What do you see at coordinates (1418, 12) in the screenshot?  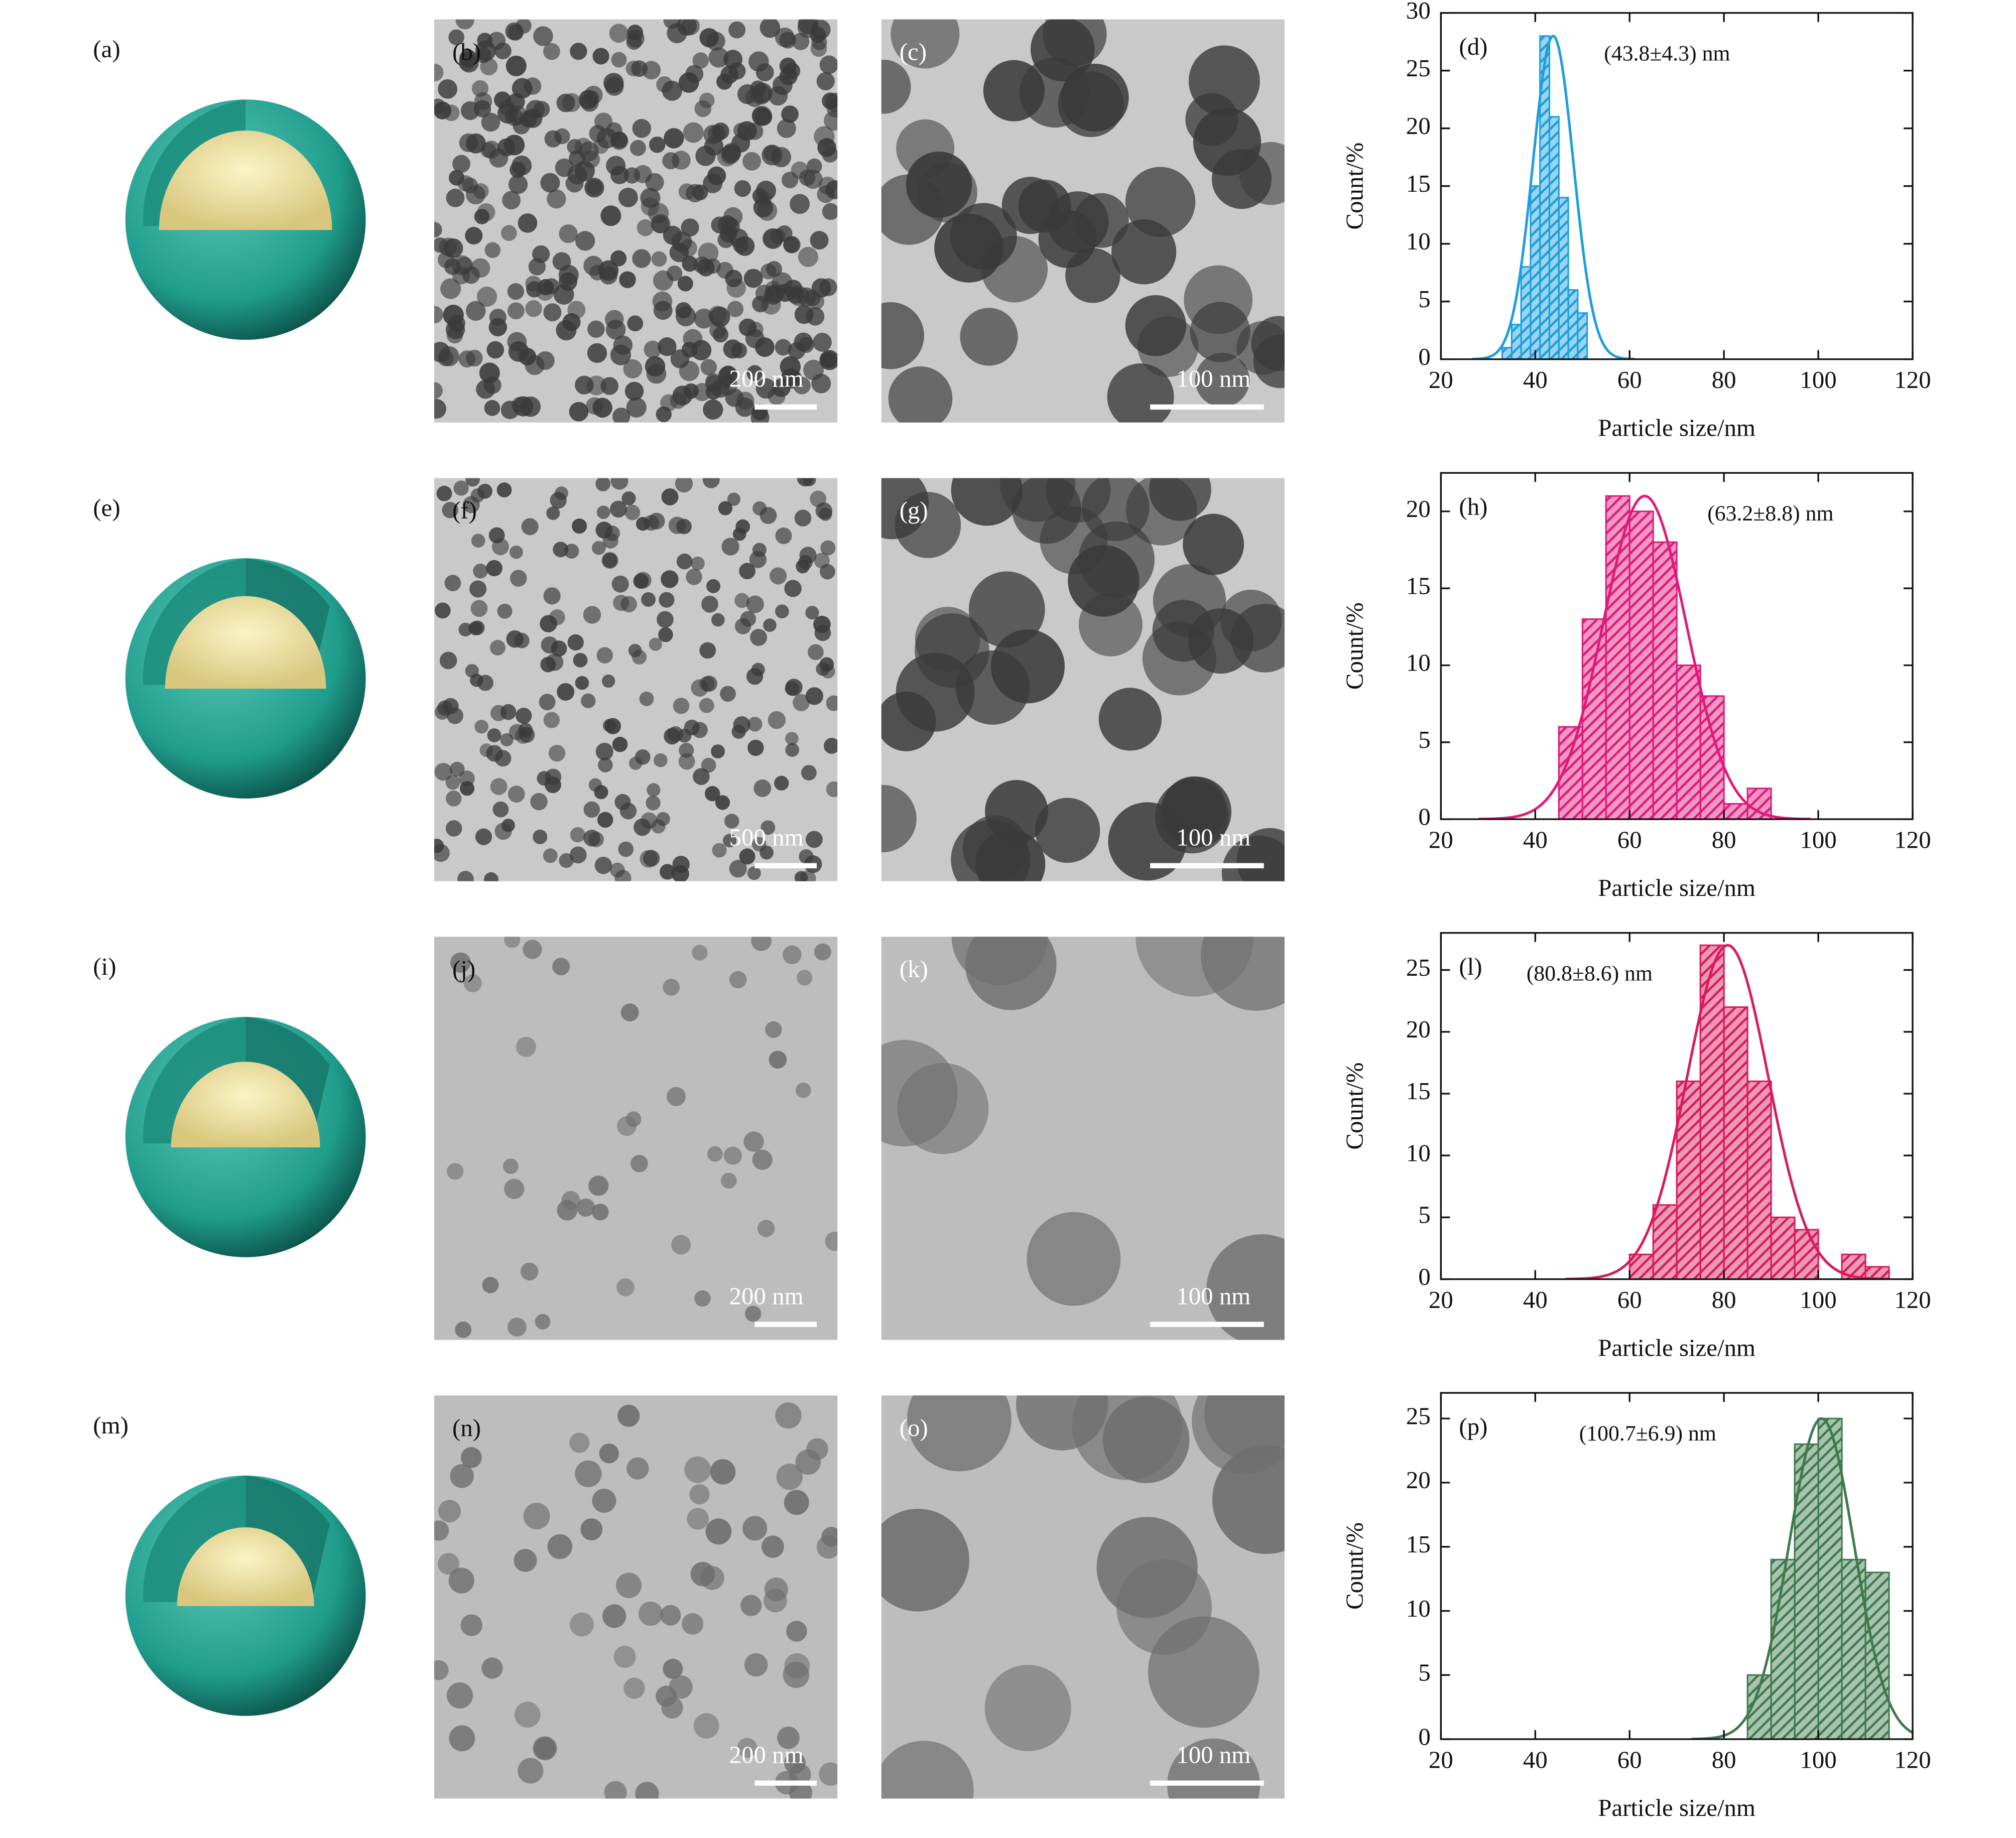 I see `y-tick-label: 30` at bounding box center [1418, 12].